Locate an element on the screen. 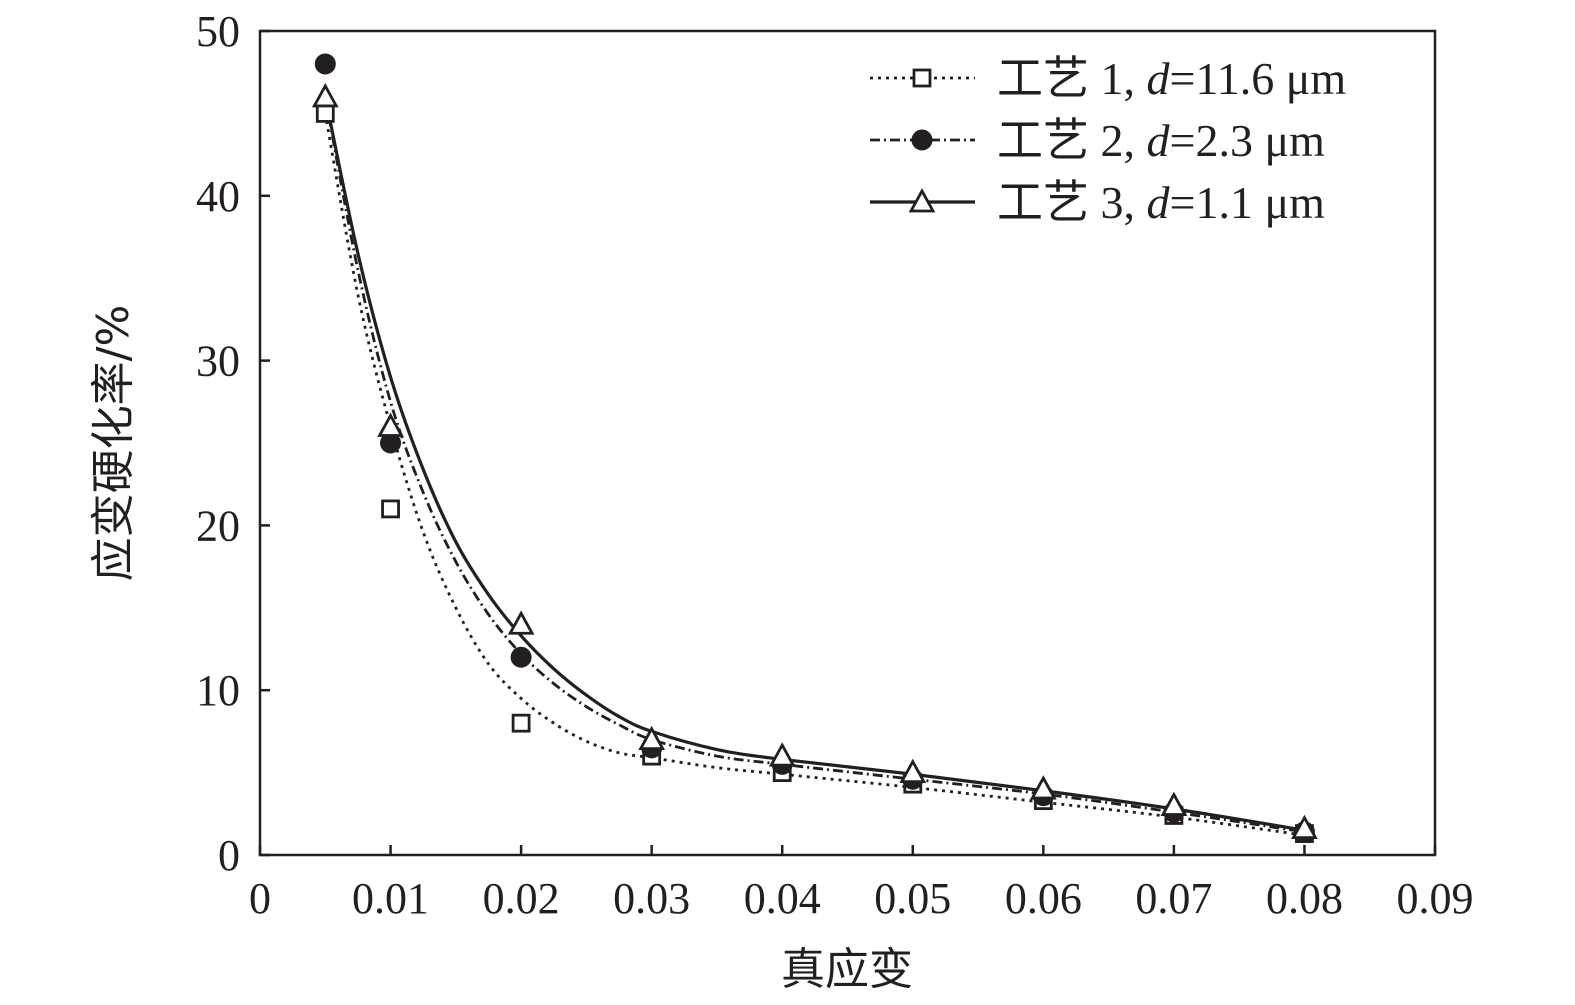 Image resolution: width=1575 pixels, height=1005 pixels. y-axis-label: 应变硬化率/% is located at coordinates (113, 443).